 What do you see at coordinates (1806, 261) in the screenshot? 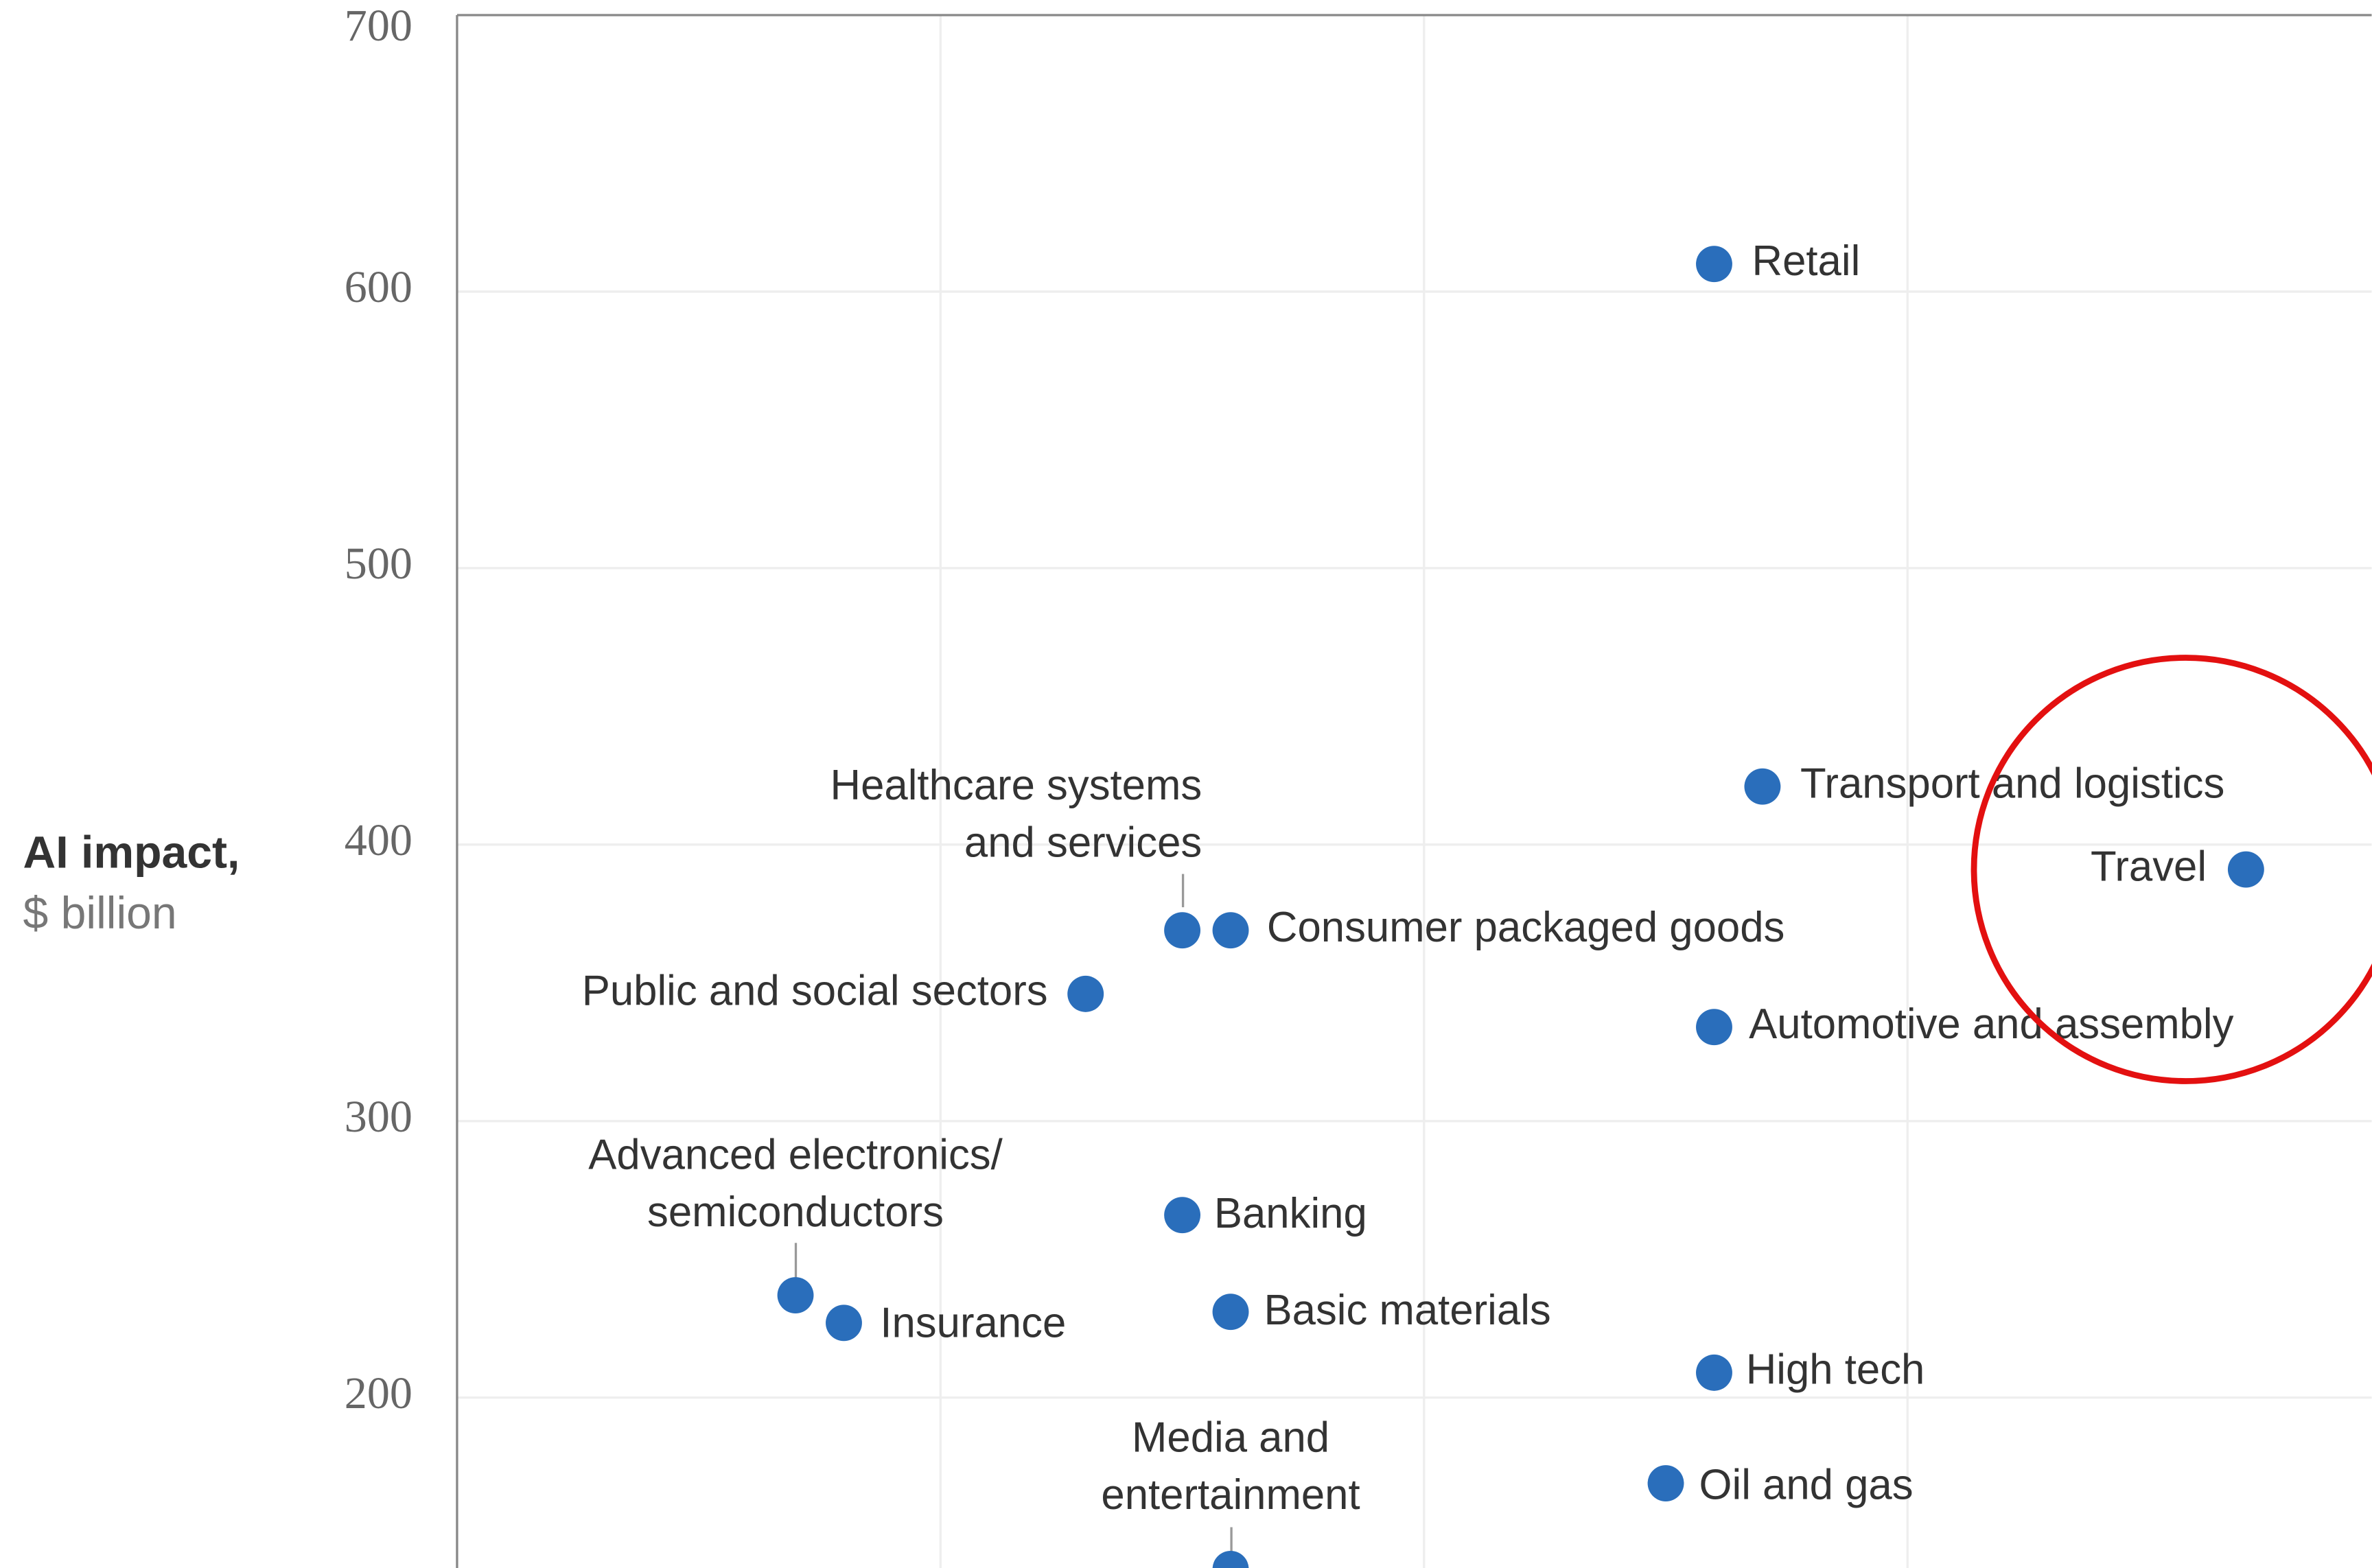
I see `point-label: Retail` at bounding box center [1806, 261].